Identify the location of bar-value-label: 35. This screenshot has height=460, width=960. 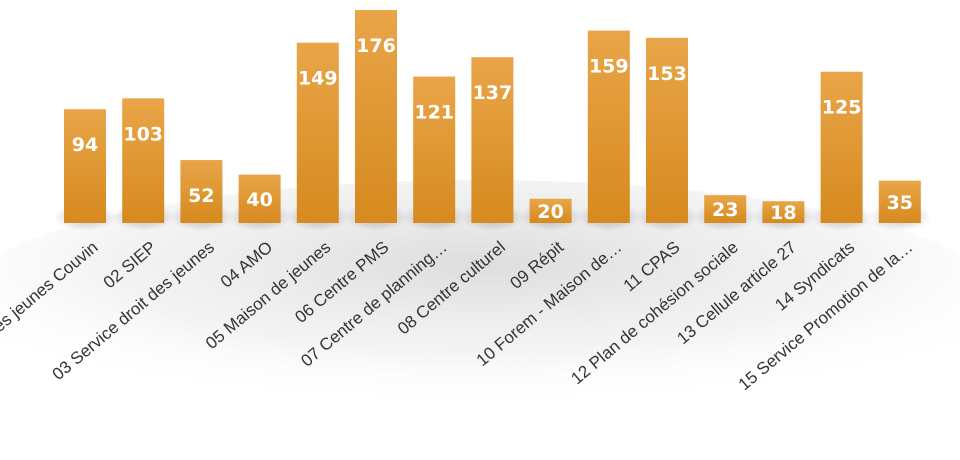
(900, 203).